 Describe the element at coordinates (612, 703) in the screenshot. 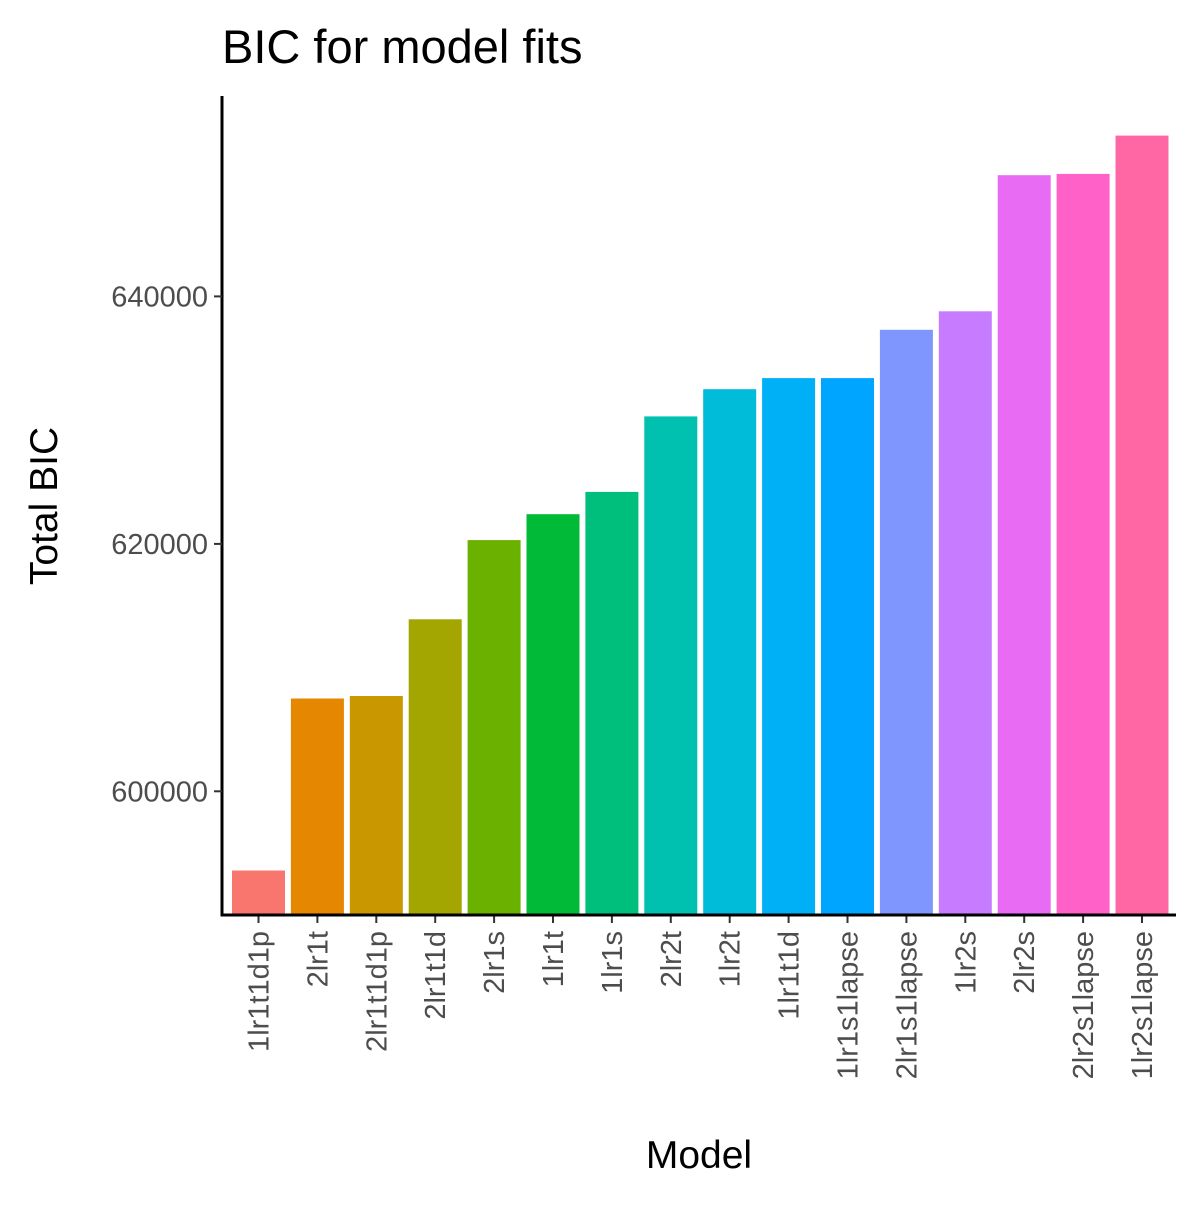

I see `bar-1lr1s` at that location.